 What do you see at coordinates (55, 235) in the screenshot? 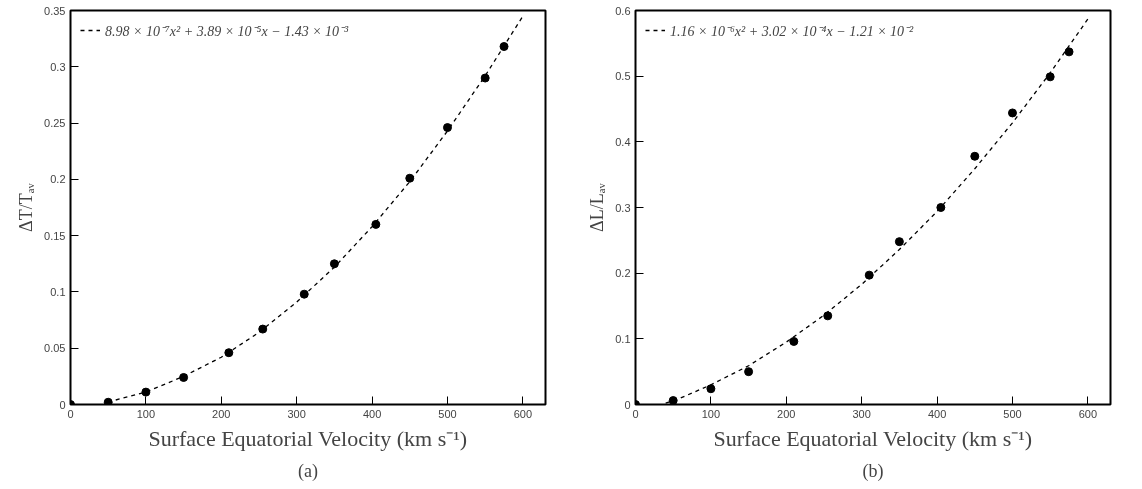
I see `y-tick-label: 0.15` at bounding box center [55, 235].